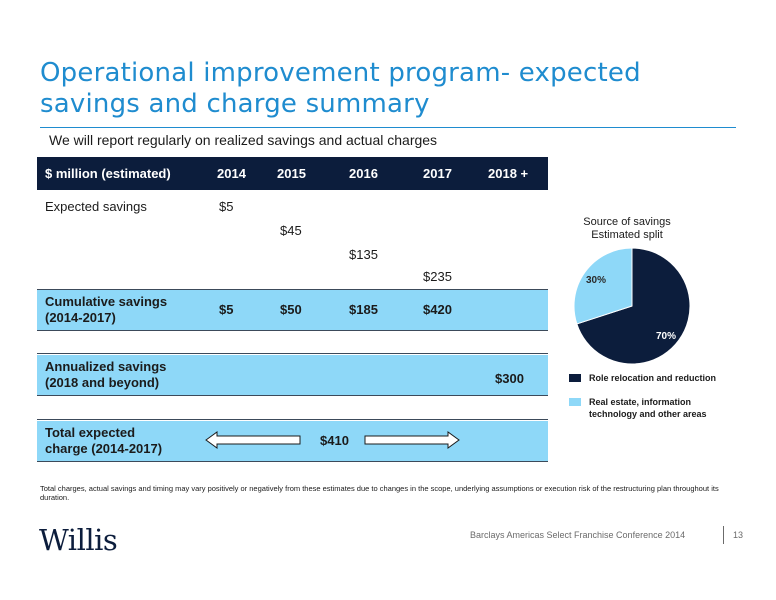 This screenshot has width=776, height=600. What do you see at coordinates (226, 309) in the screenshot?
I see `cumulative-2014: $5` at bounding box center [226, 309].